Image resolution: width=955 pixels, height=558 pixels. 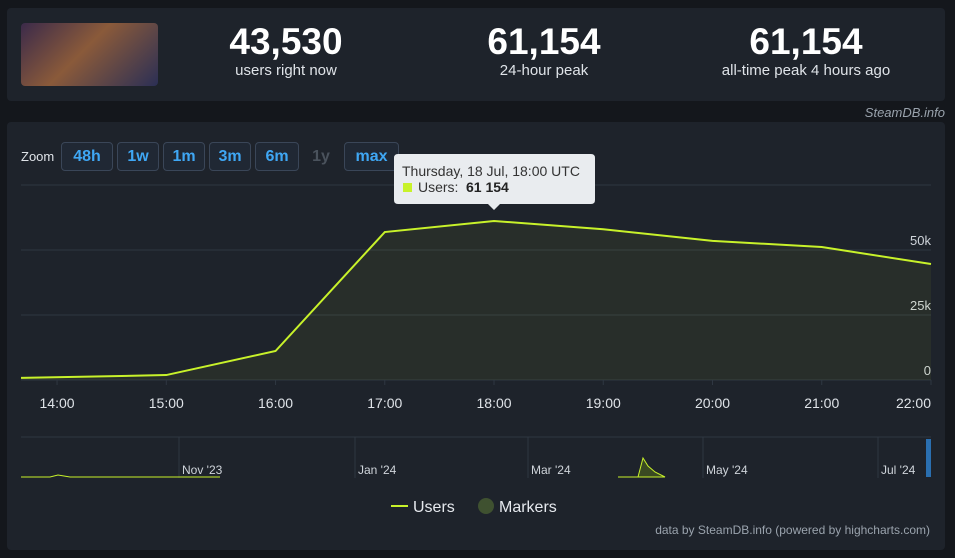 I want to click on legend-item: Markers, so click(x=528, y=507).